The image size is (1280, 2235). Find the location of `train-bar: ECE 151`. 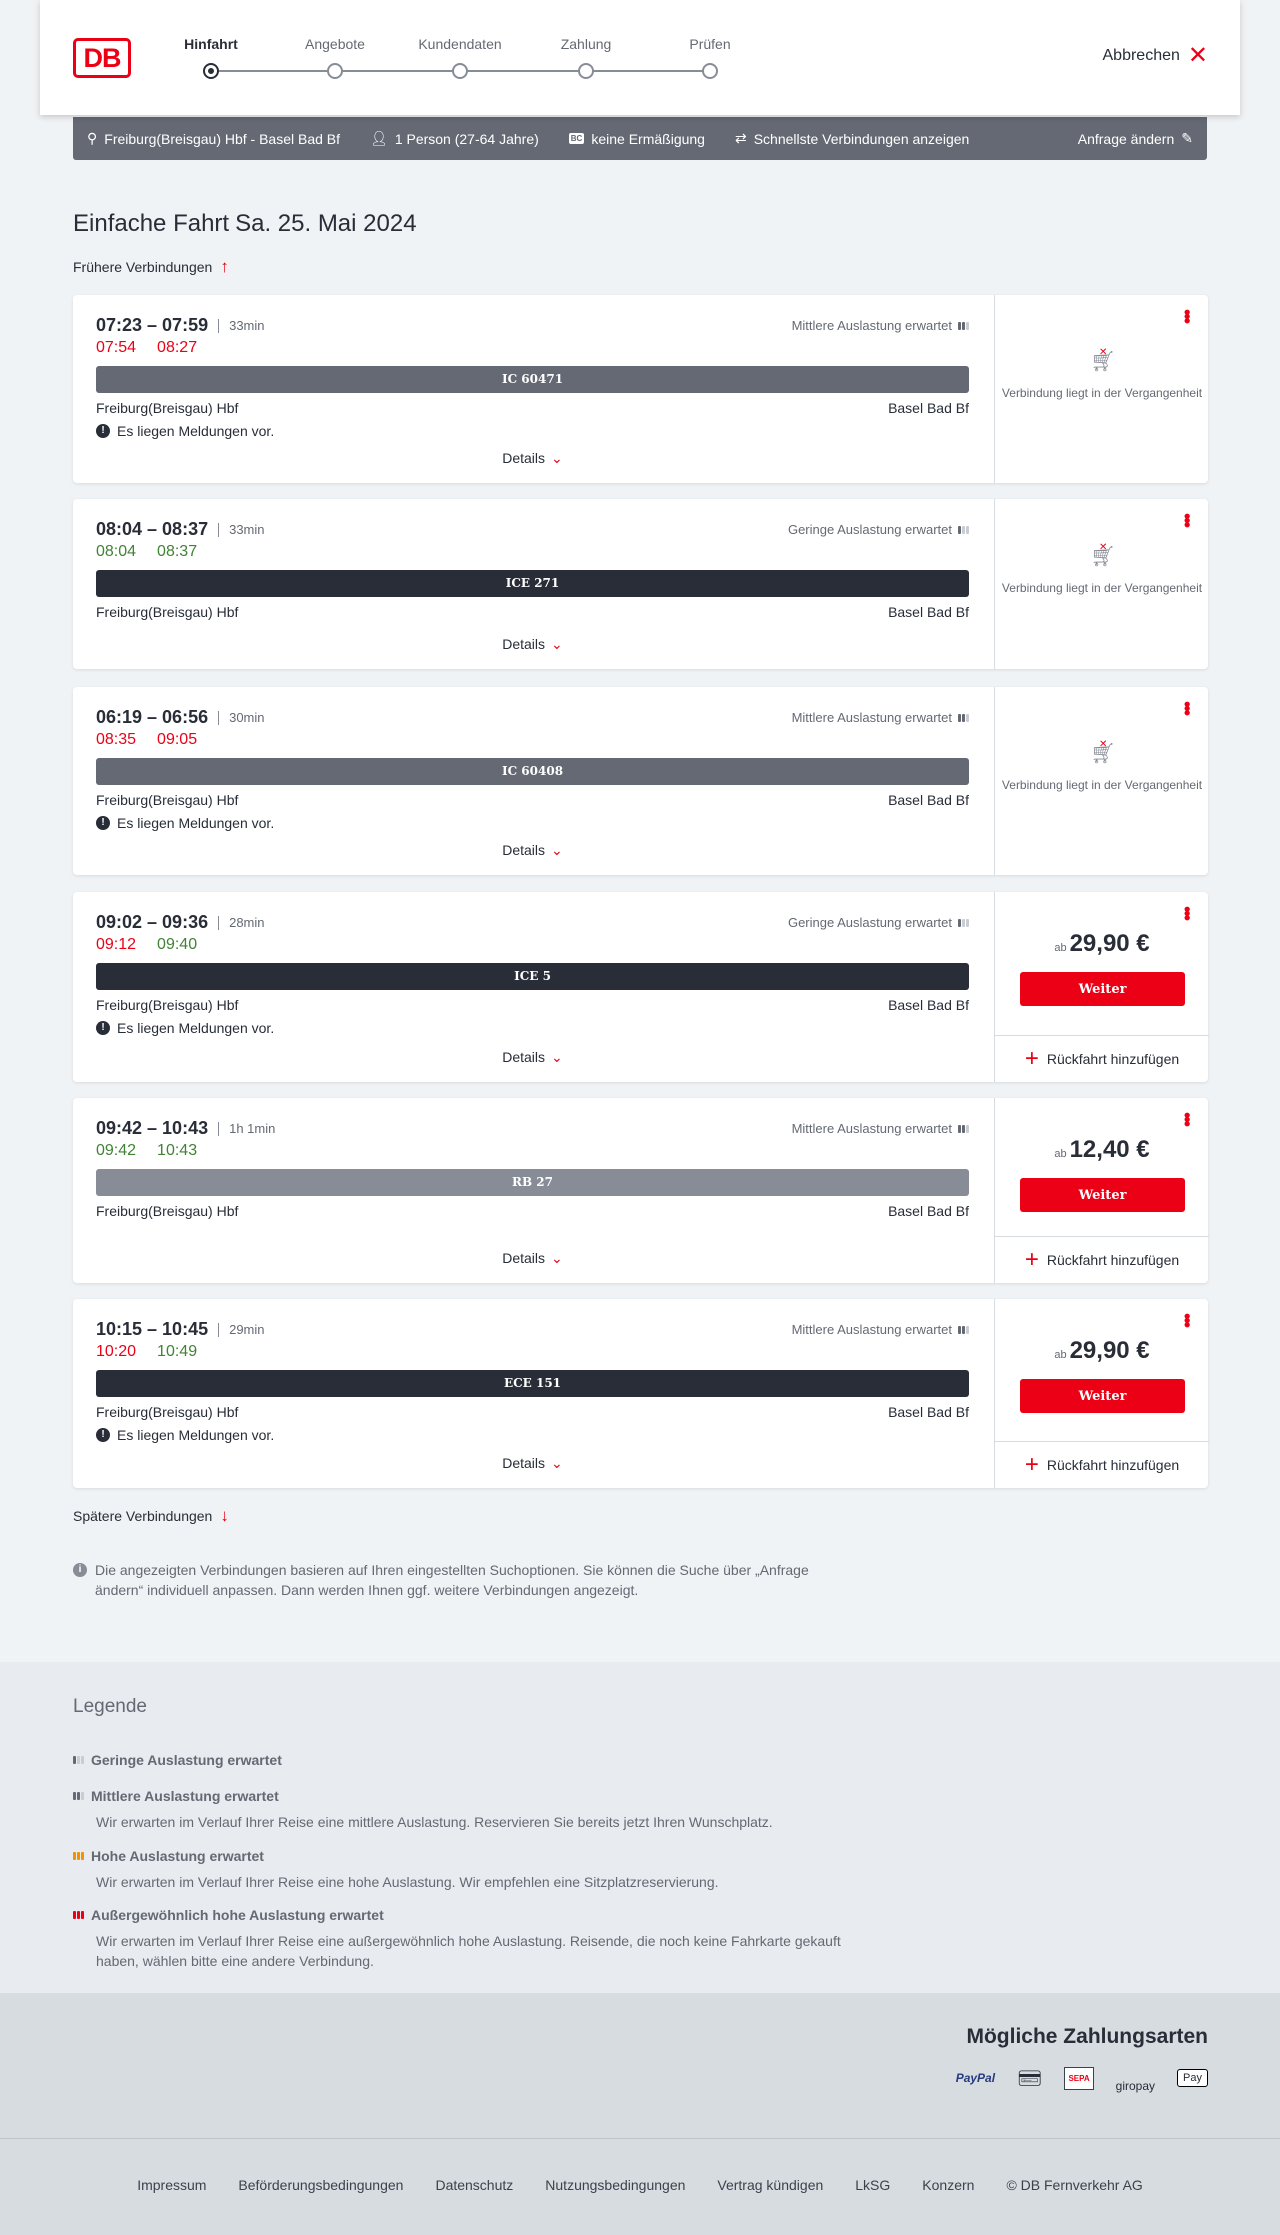

train-bar: ECE 151 is located at coordinates (532, 1383).